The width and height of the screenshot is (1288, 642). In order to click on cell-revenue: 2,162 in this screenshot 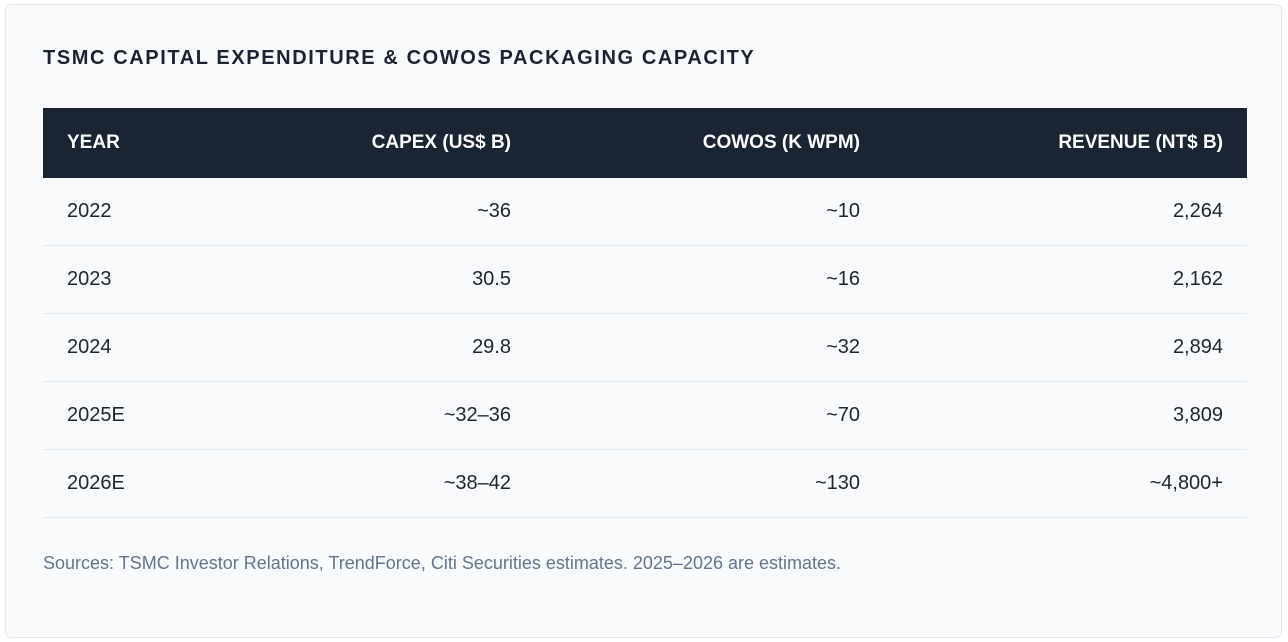, I will do `click(1197, 279)`.